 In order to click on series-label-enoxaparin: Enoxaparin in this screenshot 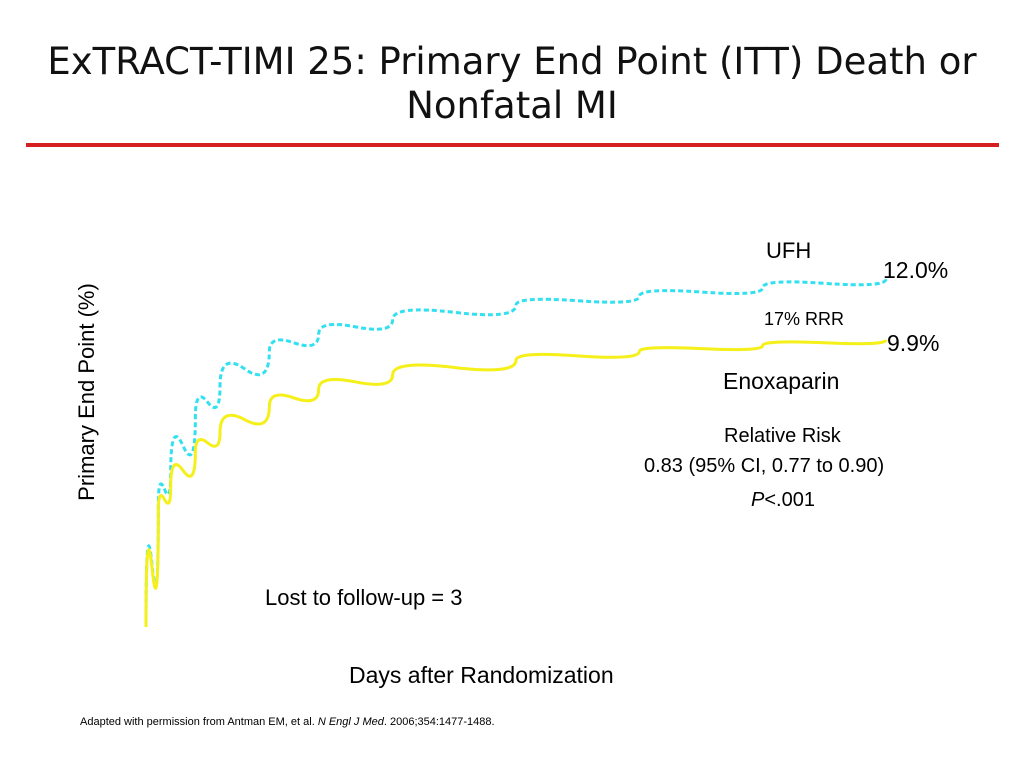, I will do `click(781, 381)`.